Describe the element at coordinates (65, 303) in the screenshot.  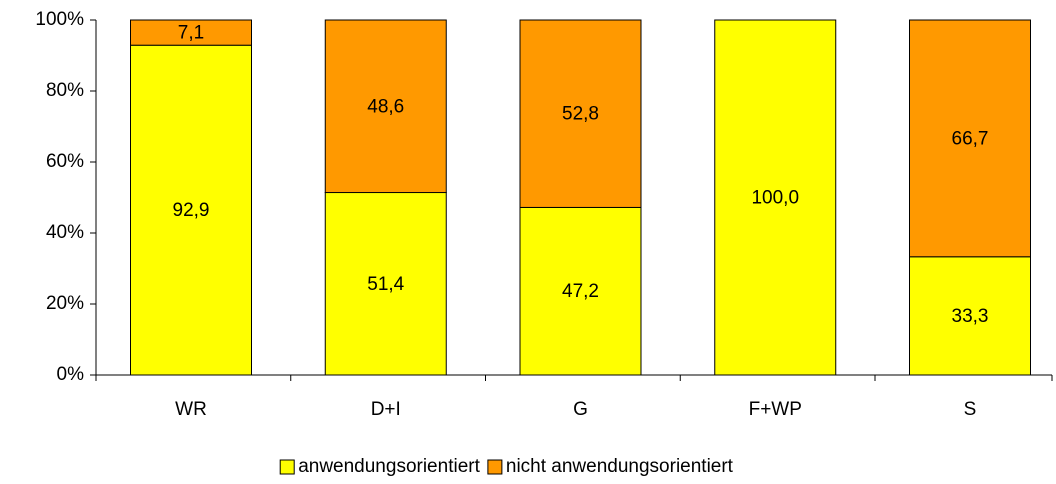
I see `y-tick-label: 20%` at that location.